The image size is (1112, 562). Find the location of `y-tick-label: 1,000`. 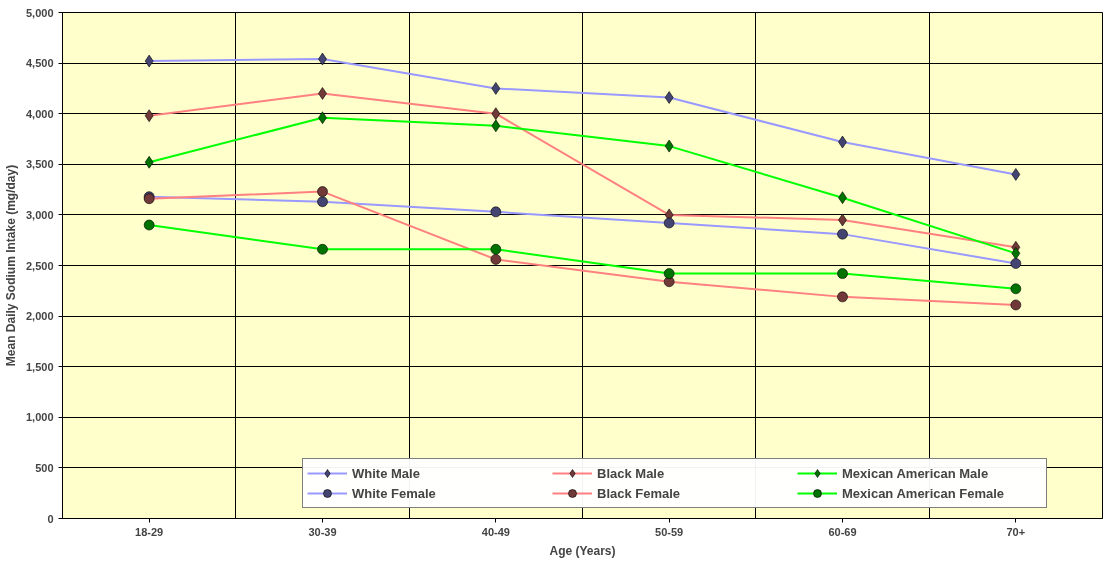

y-tick-label: 1,000 is located at coordinates (39, 417).